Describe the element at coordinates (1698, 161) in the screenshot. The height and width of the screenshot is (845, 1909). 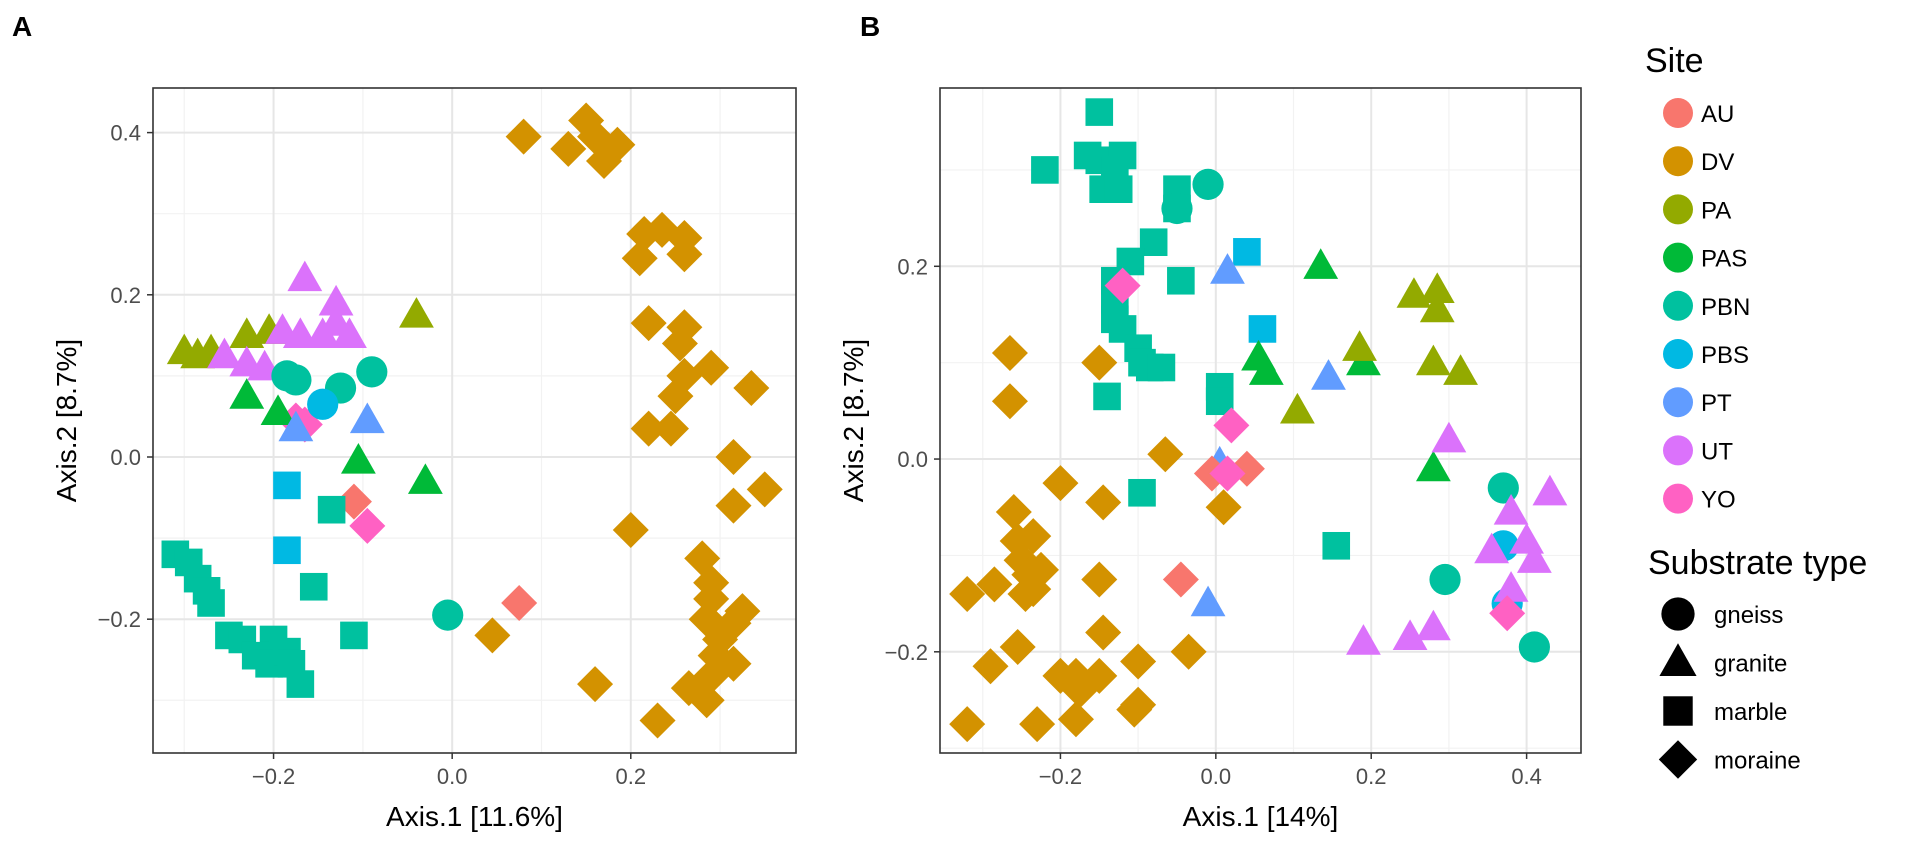
I see `legend-item-site-dv: DV` at that location.